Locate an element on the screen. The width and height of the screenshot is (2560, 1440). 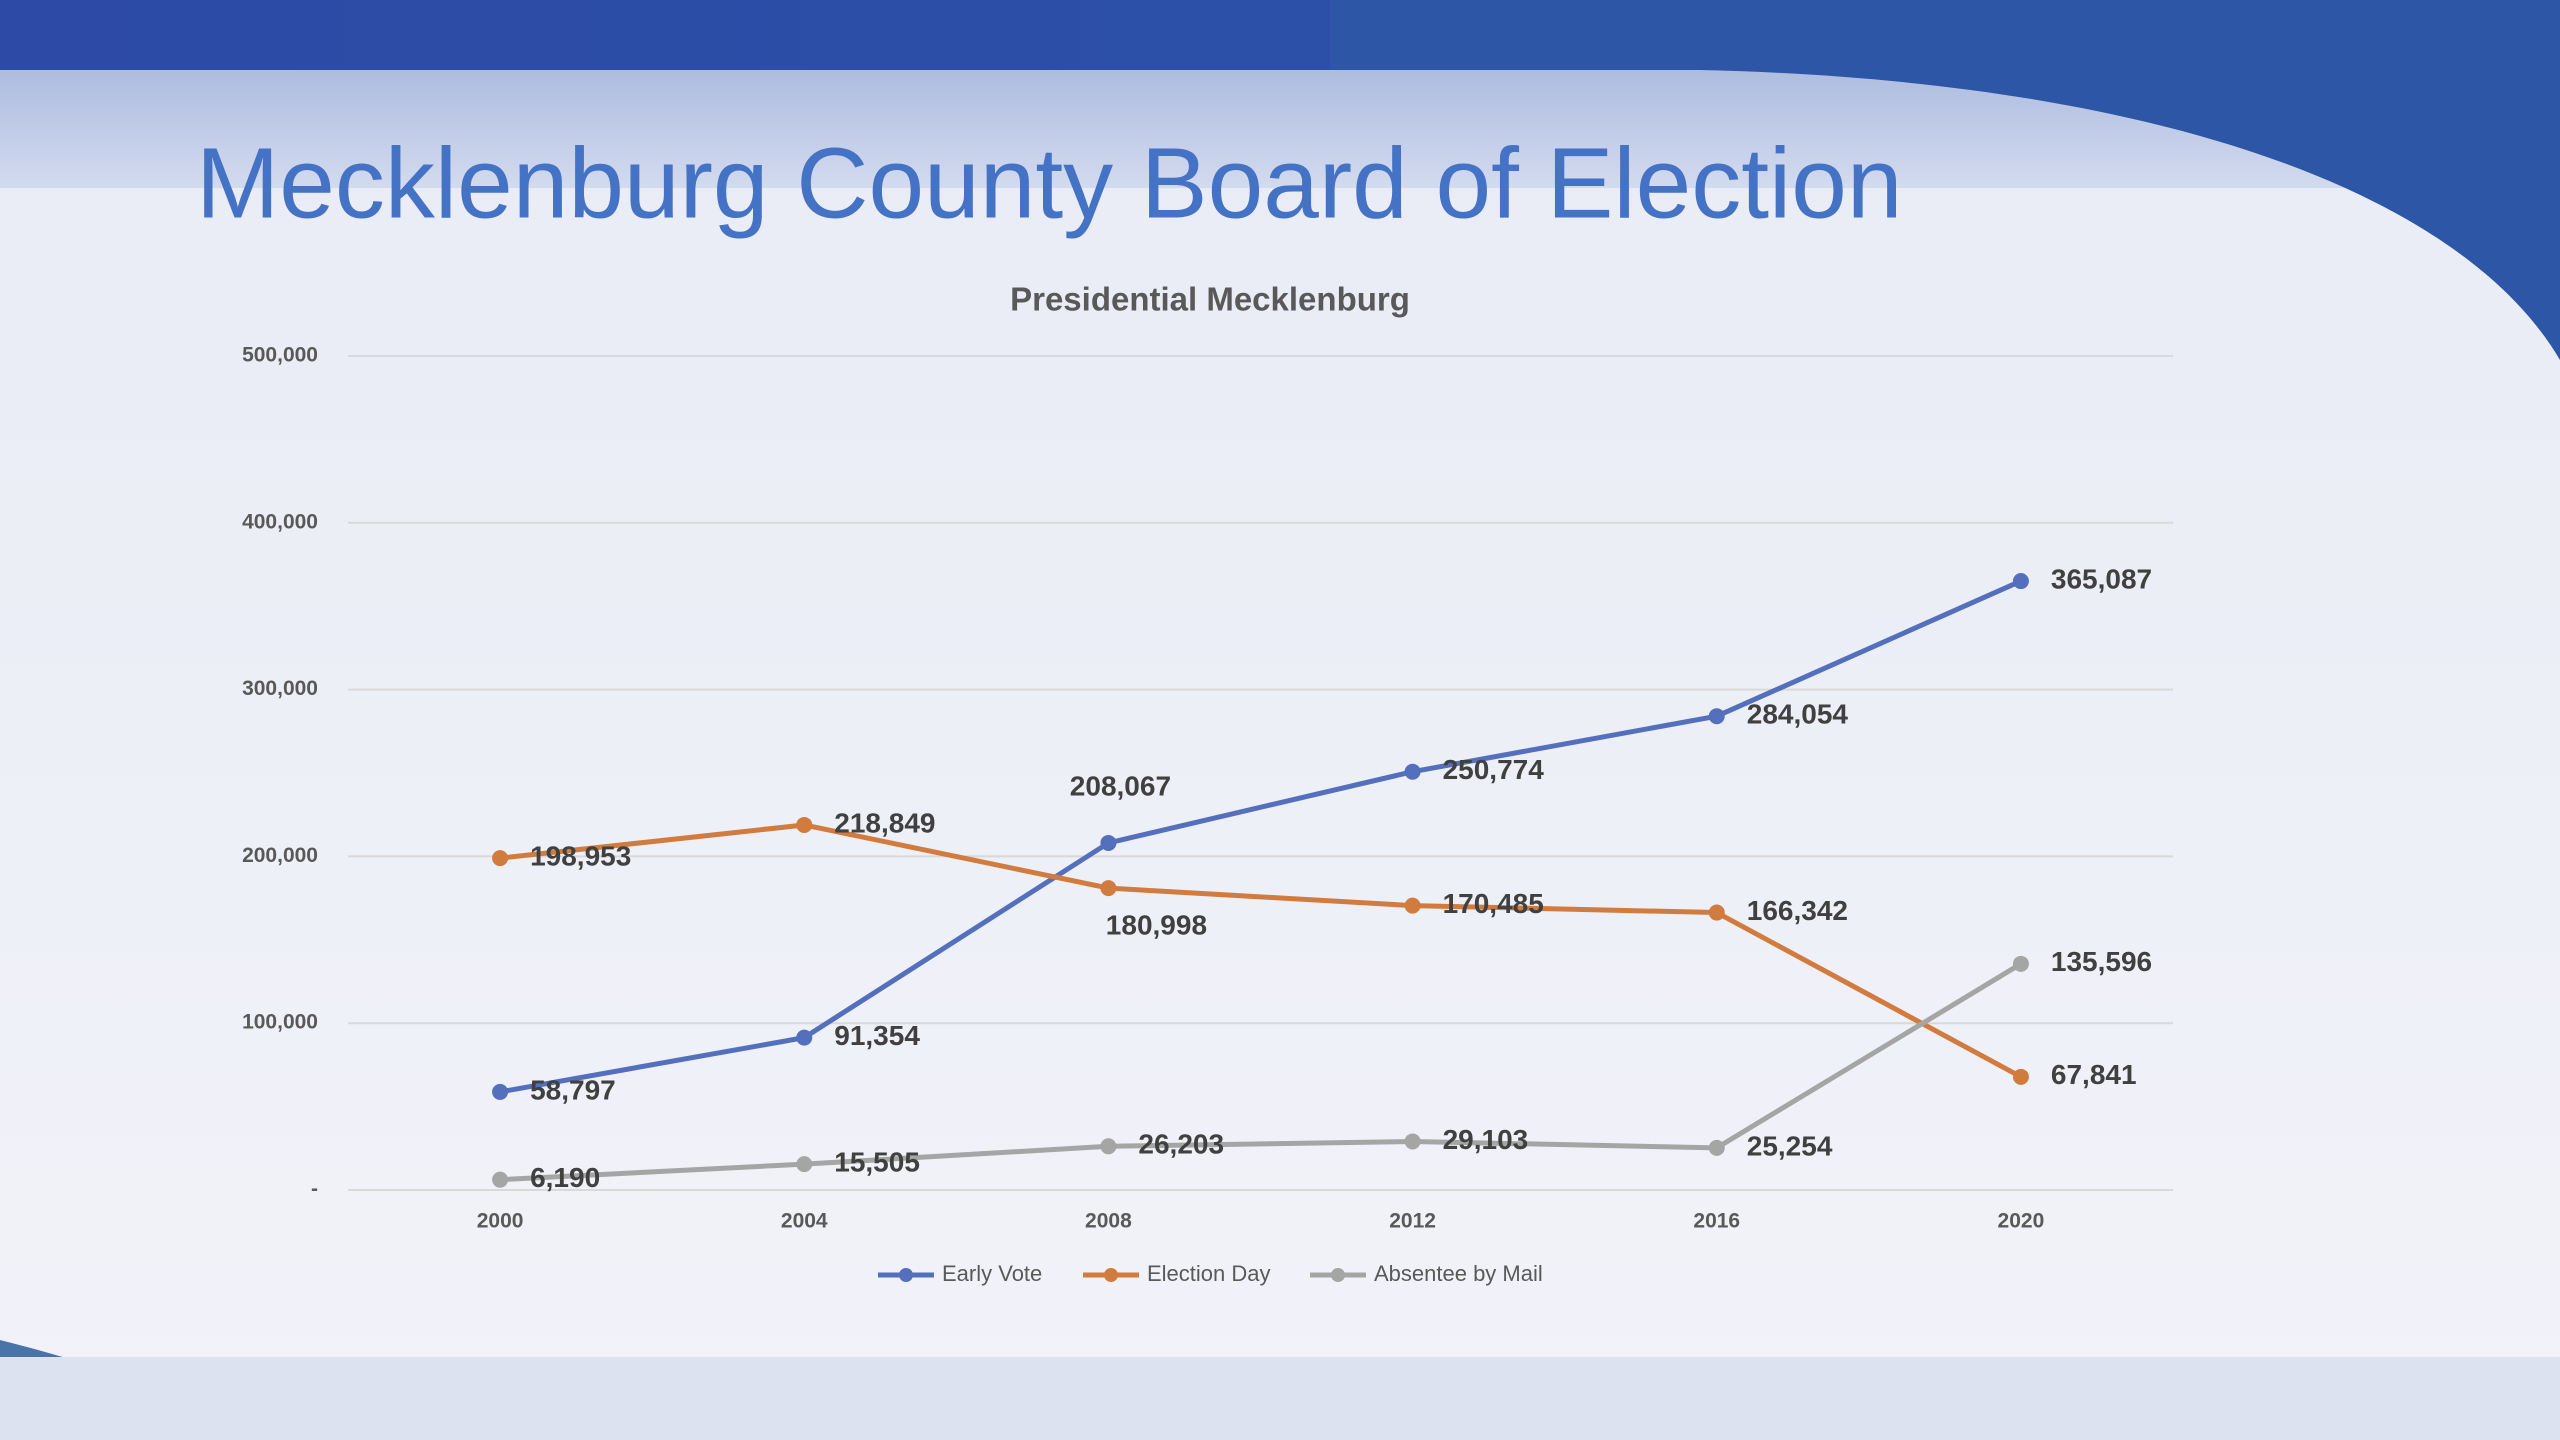
x-tick-label: 2012 is located at coordinates (1412, 1221).